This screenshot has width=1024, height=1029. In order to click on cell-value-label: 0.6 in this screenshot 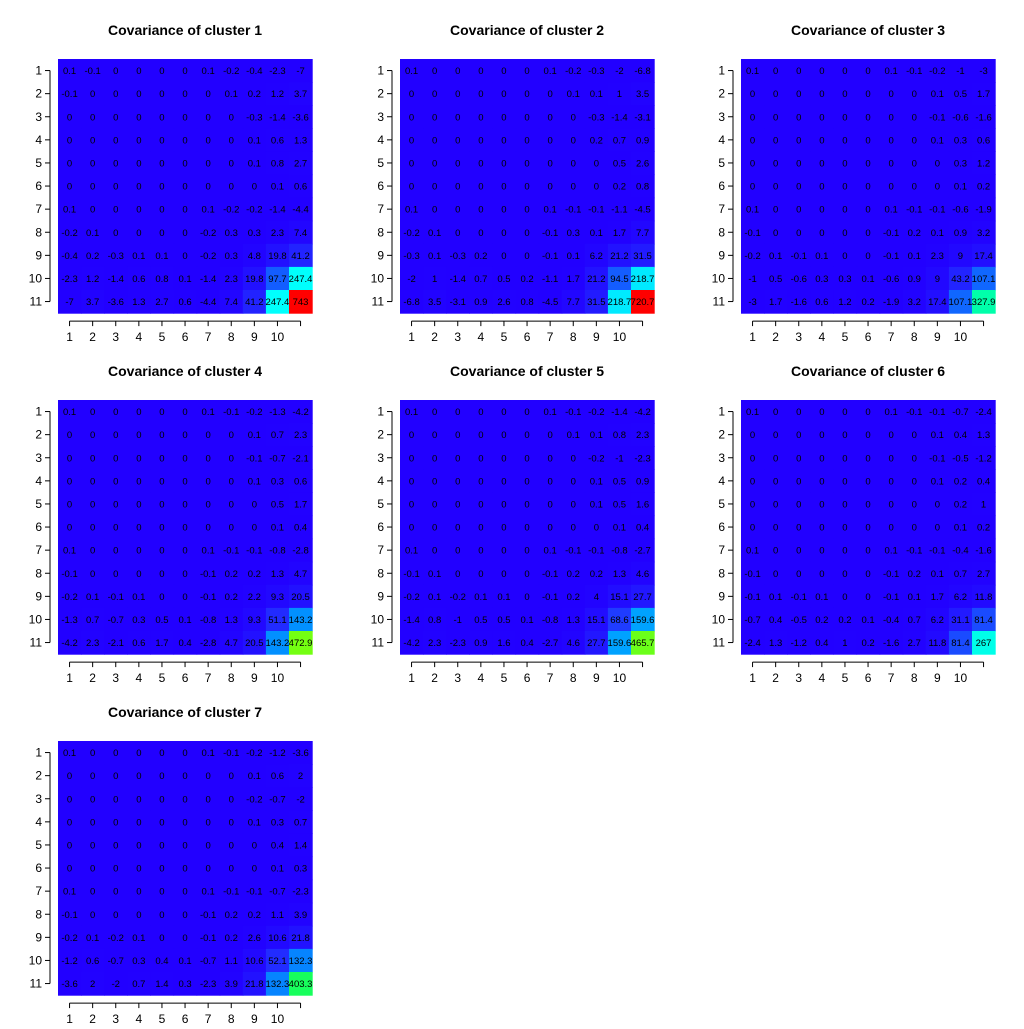, I will do `click(821, 302)`.